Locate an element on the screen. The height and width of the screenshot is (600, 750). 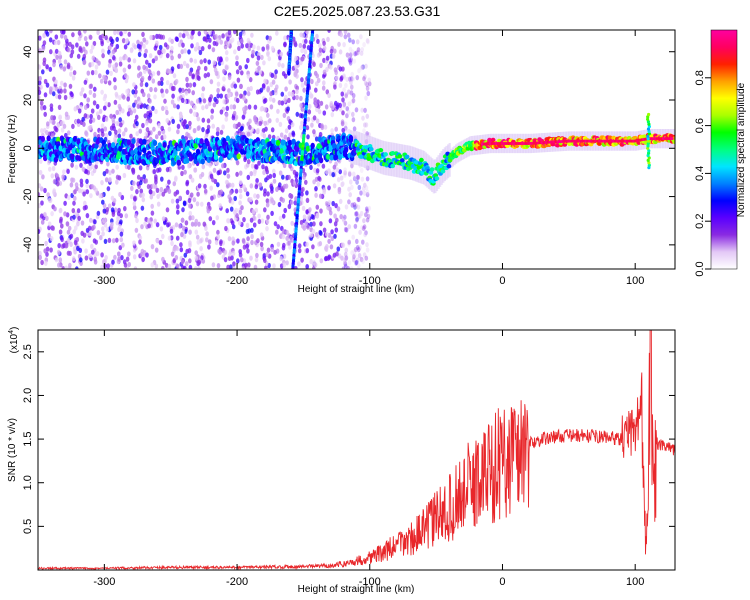
x-tick-label: -200 is located at coordinates (237, 281).